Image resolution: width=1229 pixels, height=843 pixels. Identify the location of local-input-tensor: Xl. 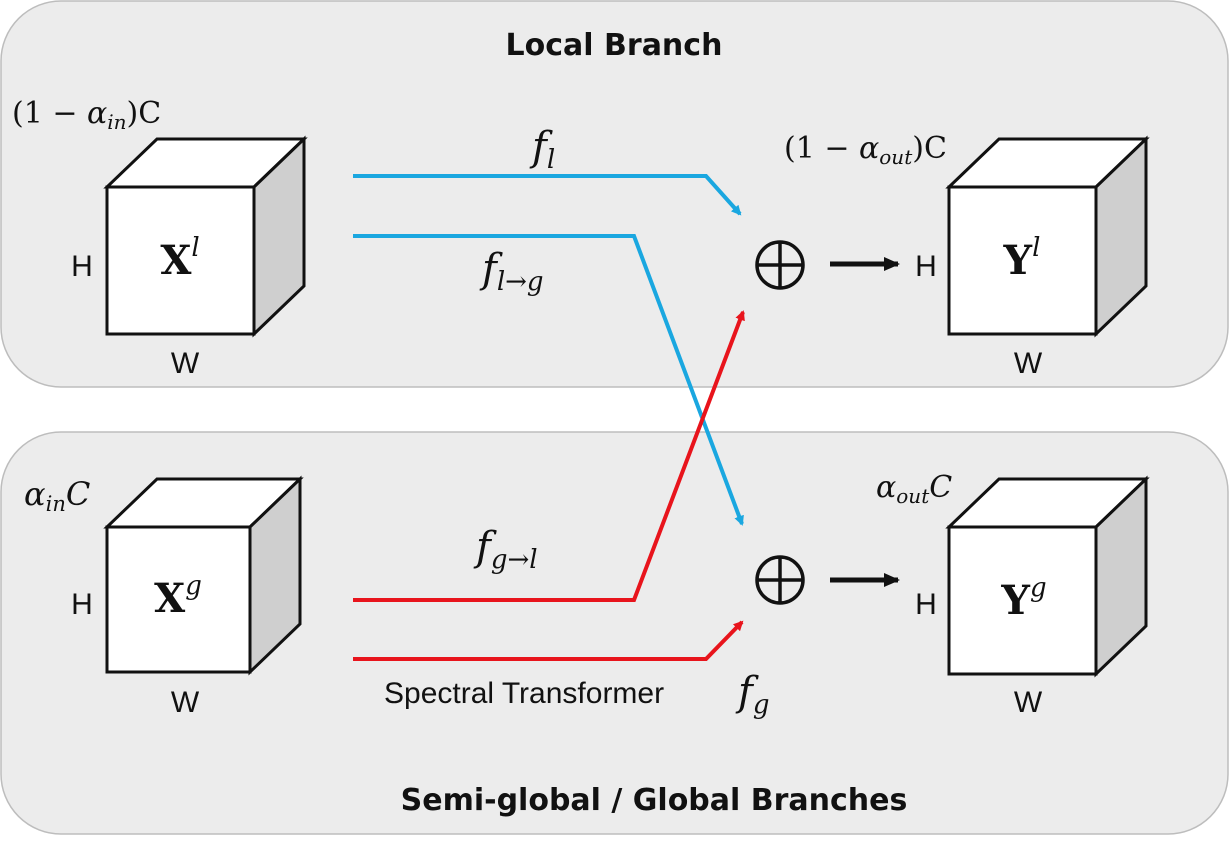
(179, 258).